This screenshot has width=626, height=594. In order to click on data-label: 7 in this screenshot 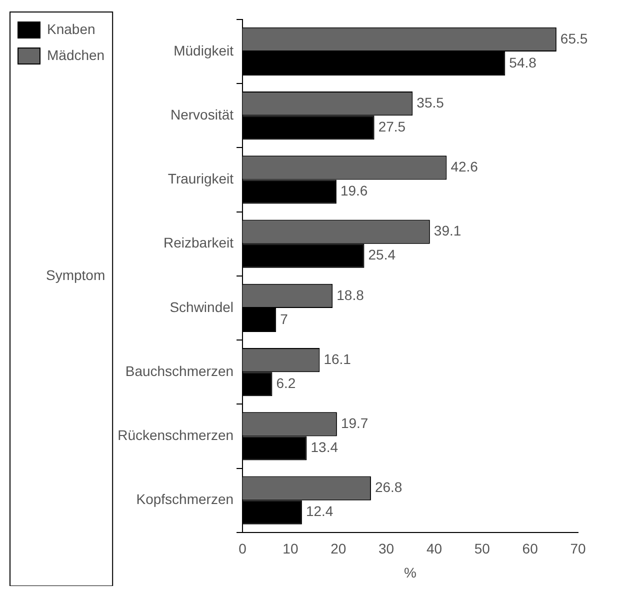, I will do `click(284, 318)`.